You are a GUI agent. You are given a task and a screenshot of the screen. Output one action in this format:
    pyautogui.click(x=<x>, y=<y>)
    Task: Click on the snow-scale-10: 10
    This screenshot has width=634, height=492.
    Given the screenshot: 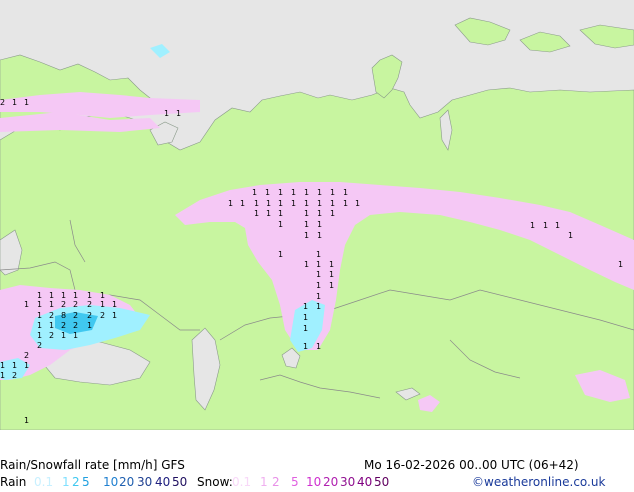 What is the action you would take?
    pyautogui.click(x=314, y=482)
    